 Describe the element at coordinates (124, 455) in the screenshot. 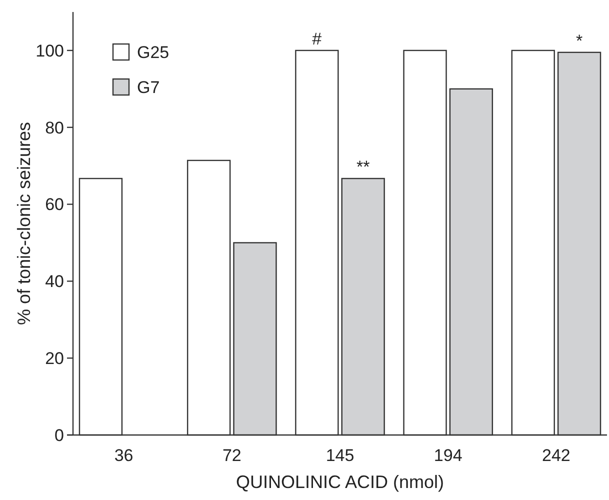

I see `x-tick-label: 36` at that location.